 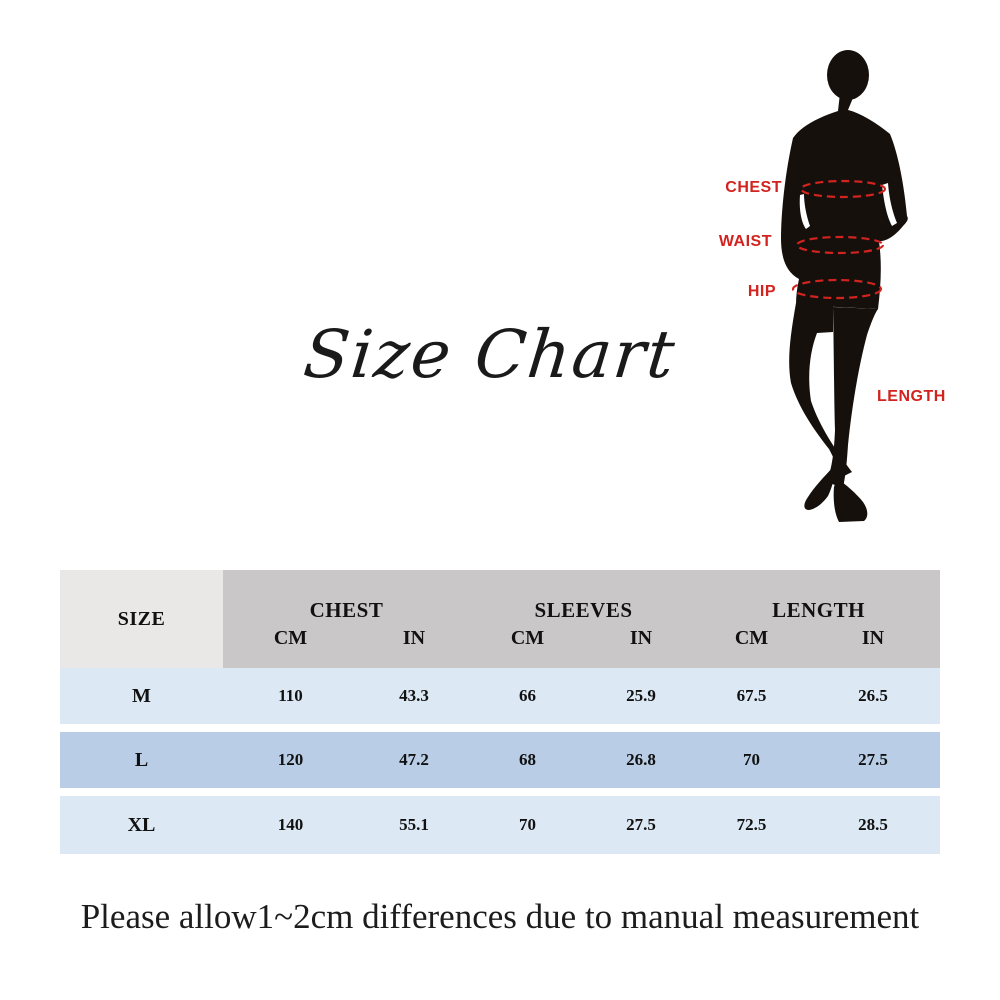 I want to click on waist-measure-ellipse, so click(x=840, y=245).